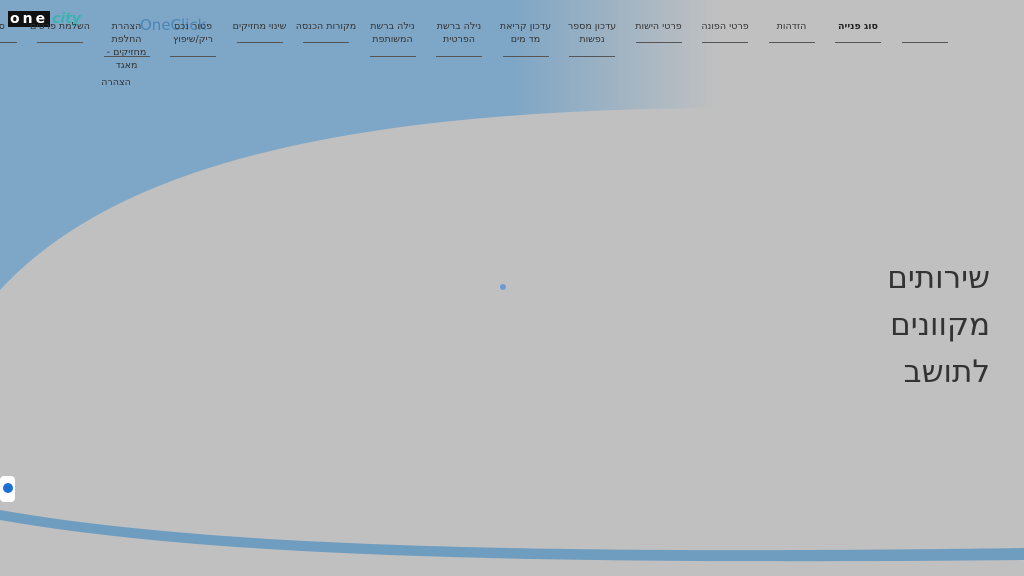 The height and width of the screenshot is (576, 1024). I want to click on hero-line: מקוונים, so click(940, 325).